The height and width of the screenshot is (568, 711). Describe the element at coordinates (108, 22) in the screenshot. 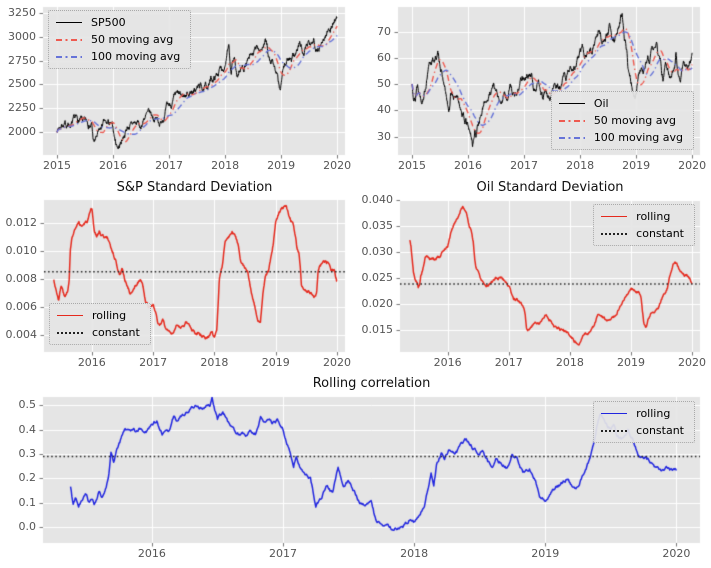

I see `legend-label: SP500` at that location.